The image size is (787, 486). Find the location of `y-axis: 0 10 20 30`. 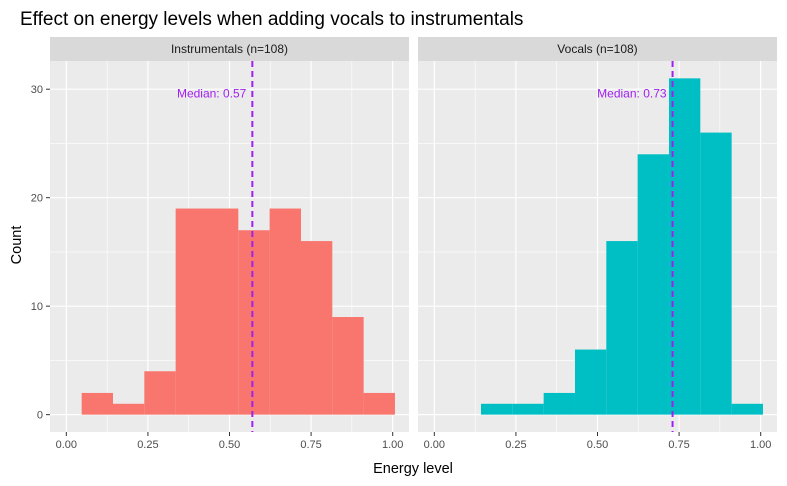

y-axis: 0 10 20 30 is located at coordinates (40, 253).